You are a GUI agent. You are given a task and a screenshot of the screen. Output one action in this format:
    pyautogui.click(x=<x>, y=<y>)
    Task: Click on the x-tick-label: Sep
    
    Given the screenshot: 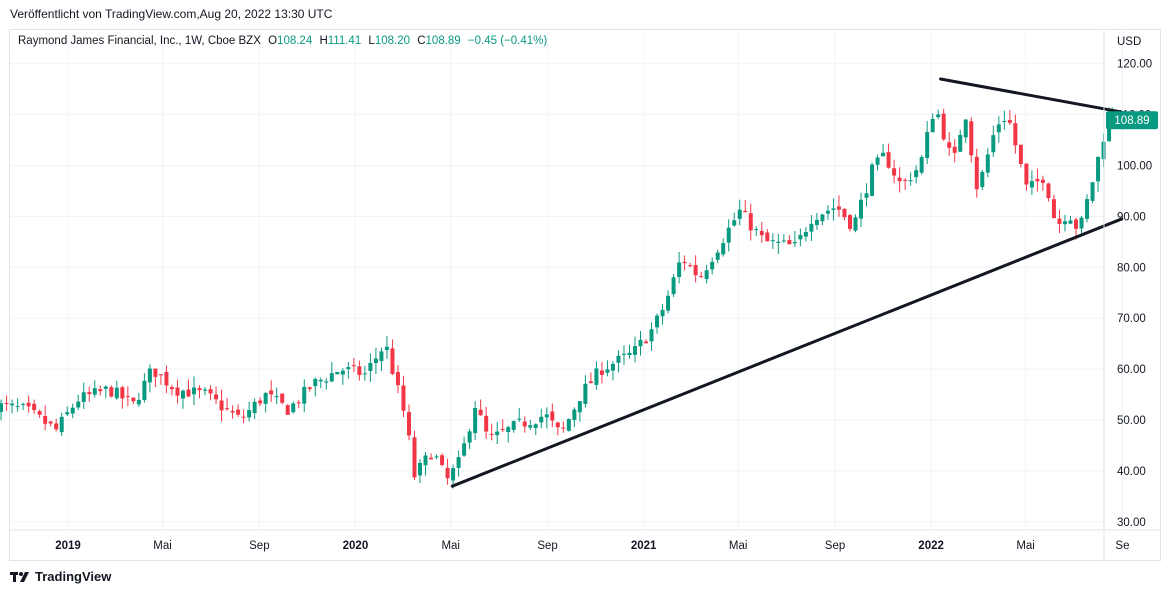 What is the action you would take?
    pyautogui.click(x=835, y=546)
    